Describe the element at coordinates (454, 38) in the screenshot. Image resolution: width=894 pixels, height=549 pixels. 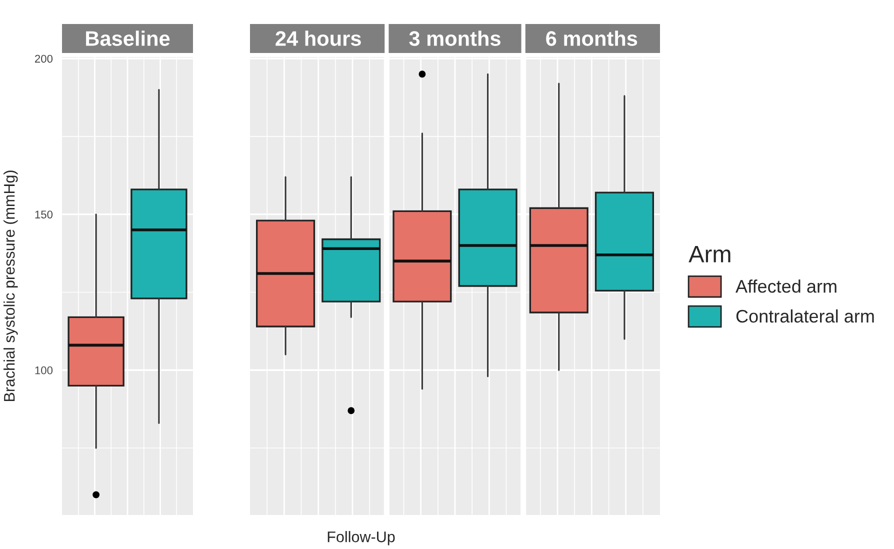
I see `x-tick-label: 3 months` at that location.